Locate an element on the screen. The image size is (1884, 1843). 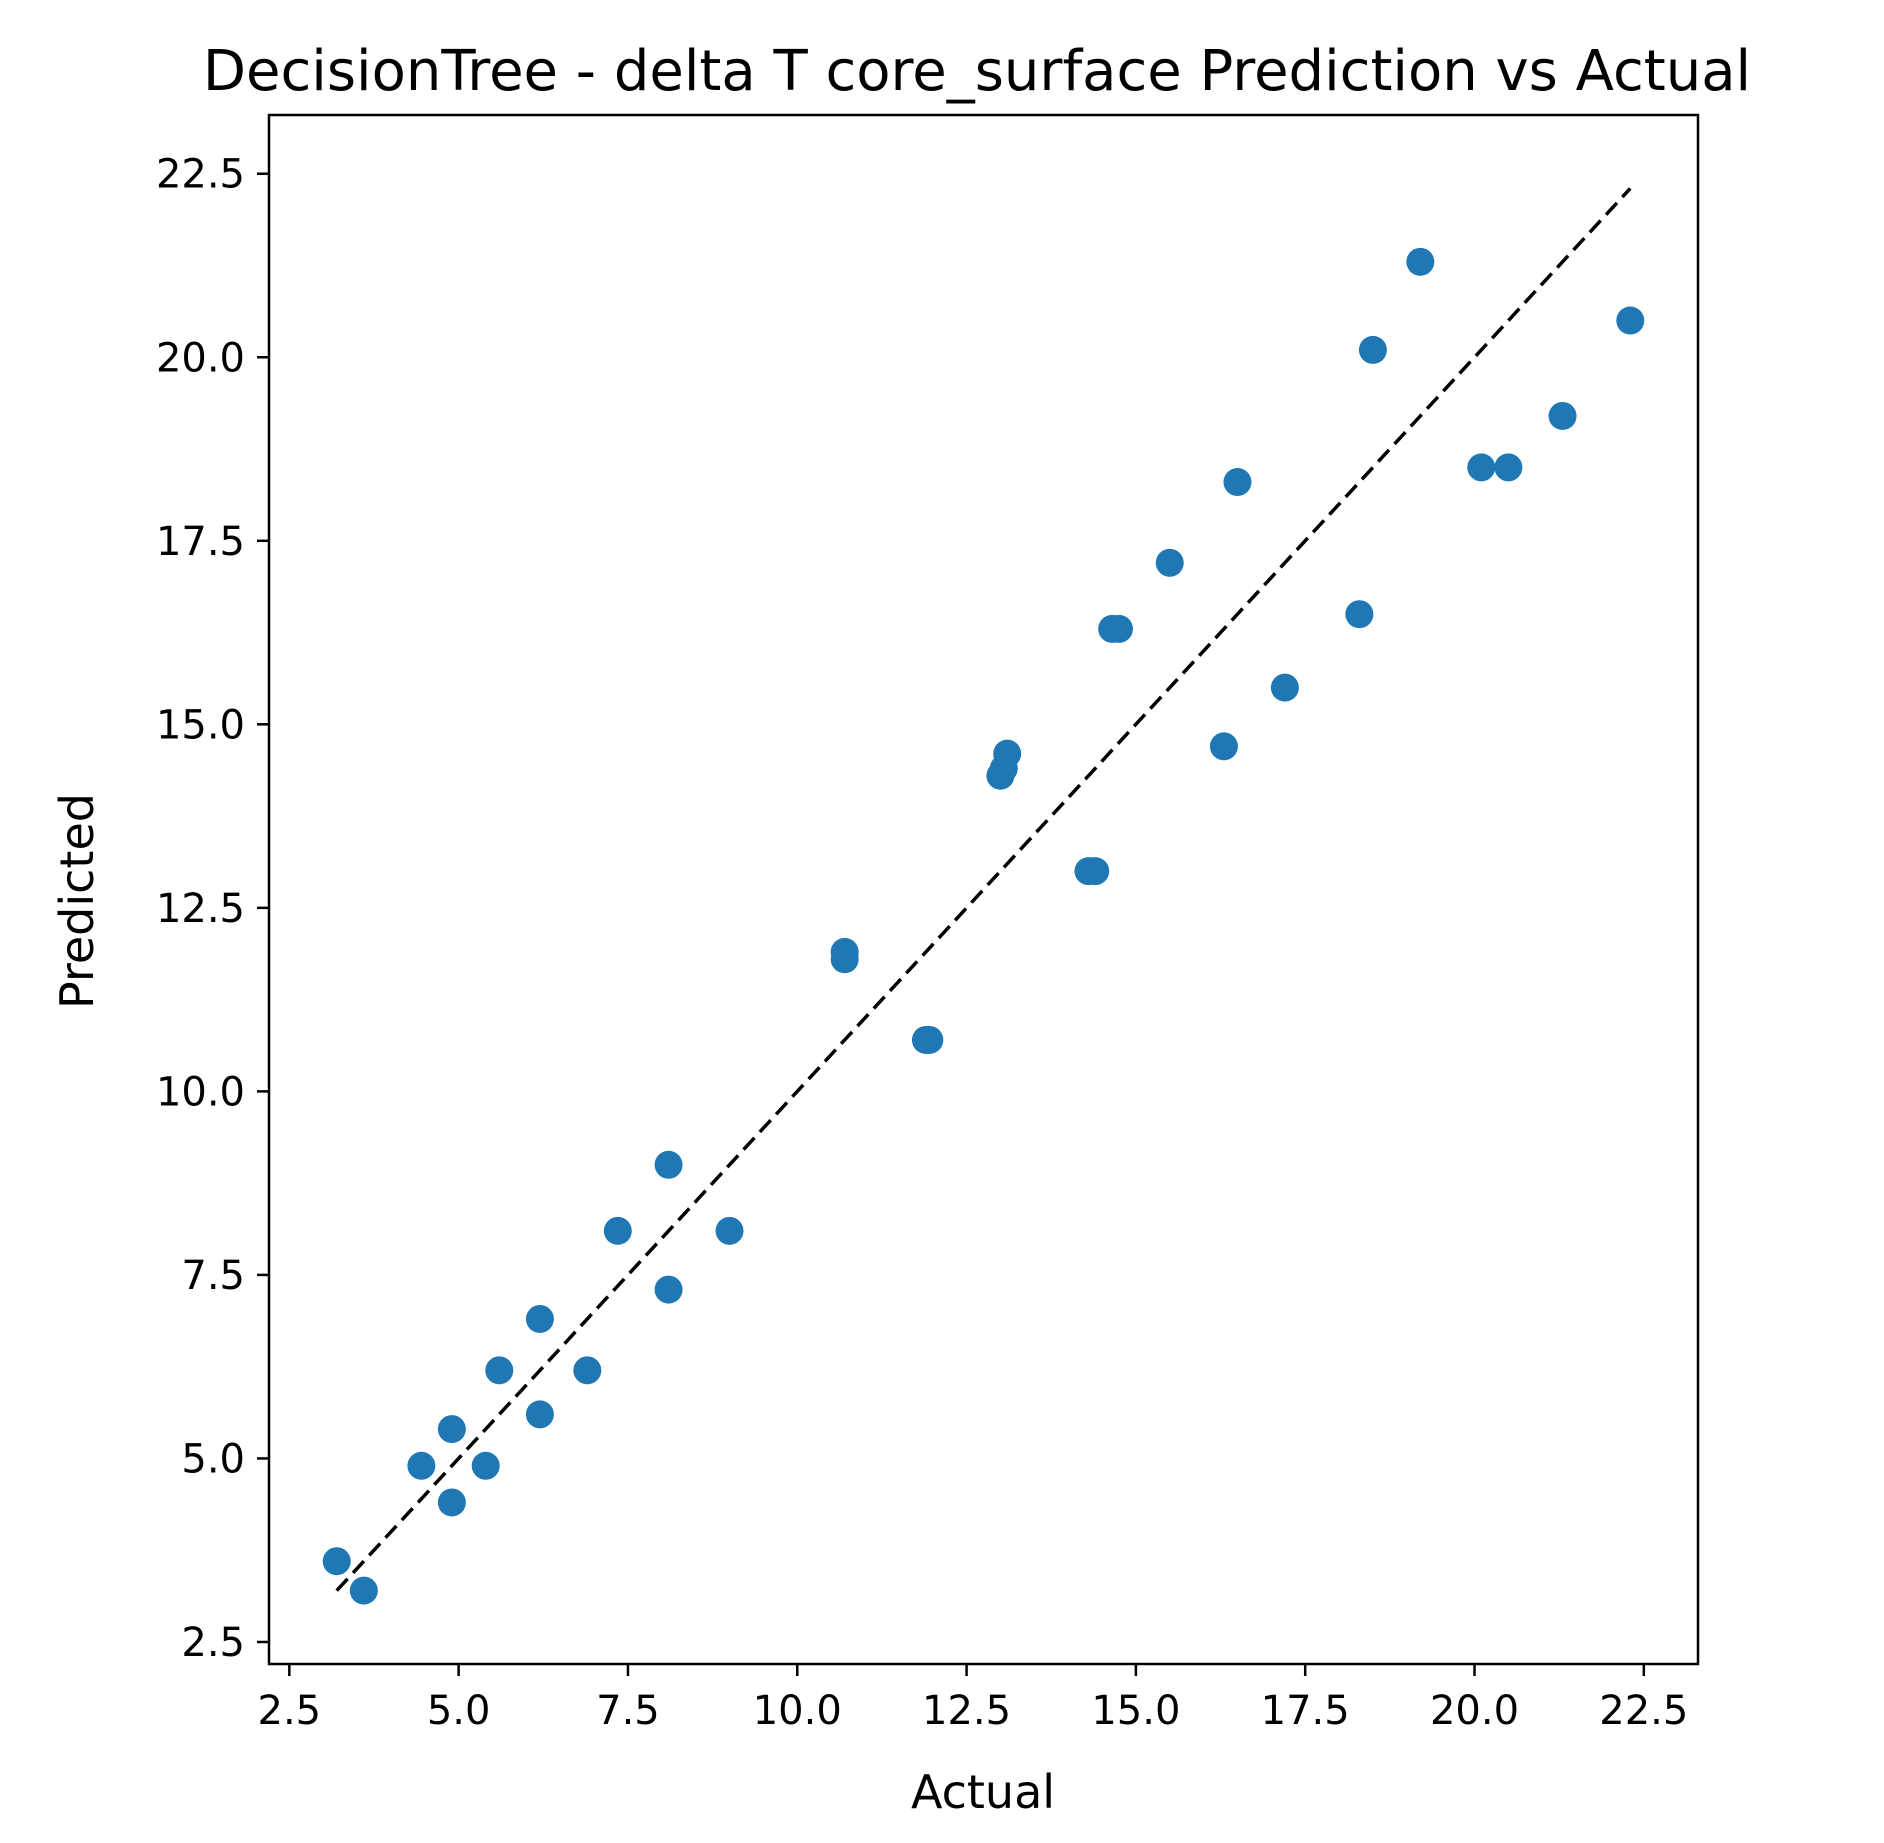
y-axis-label: Predicted is located at coordinates (77, 901).